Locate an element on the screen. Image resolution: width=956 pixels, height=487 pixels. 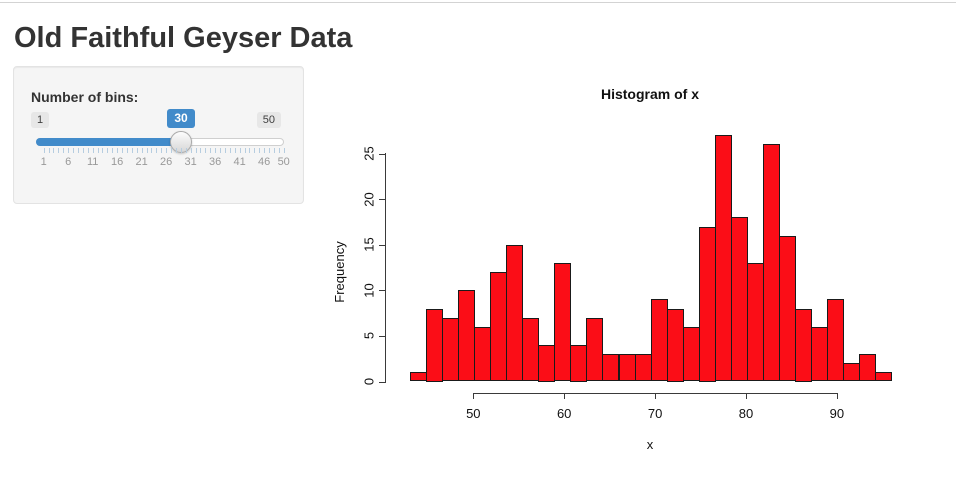
slider-max-badge: 50 is located at coordinates (268, 120).